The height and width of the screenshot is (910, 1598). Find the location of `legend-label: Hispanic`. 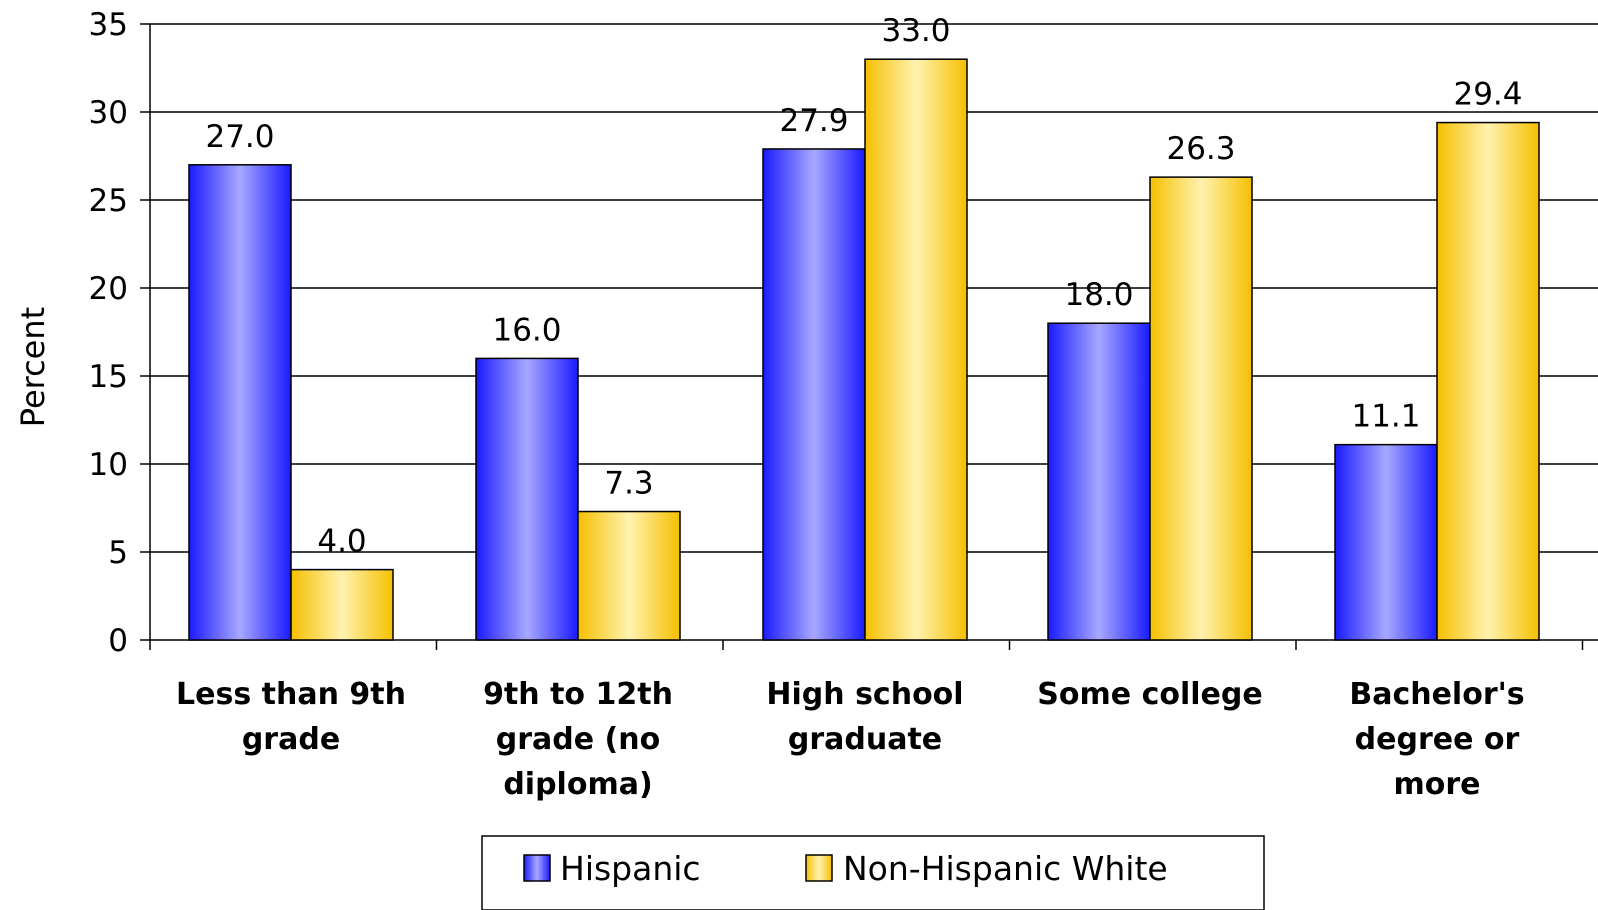

legend-label: Hispanic is located at coordinates (630, 868).